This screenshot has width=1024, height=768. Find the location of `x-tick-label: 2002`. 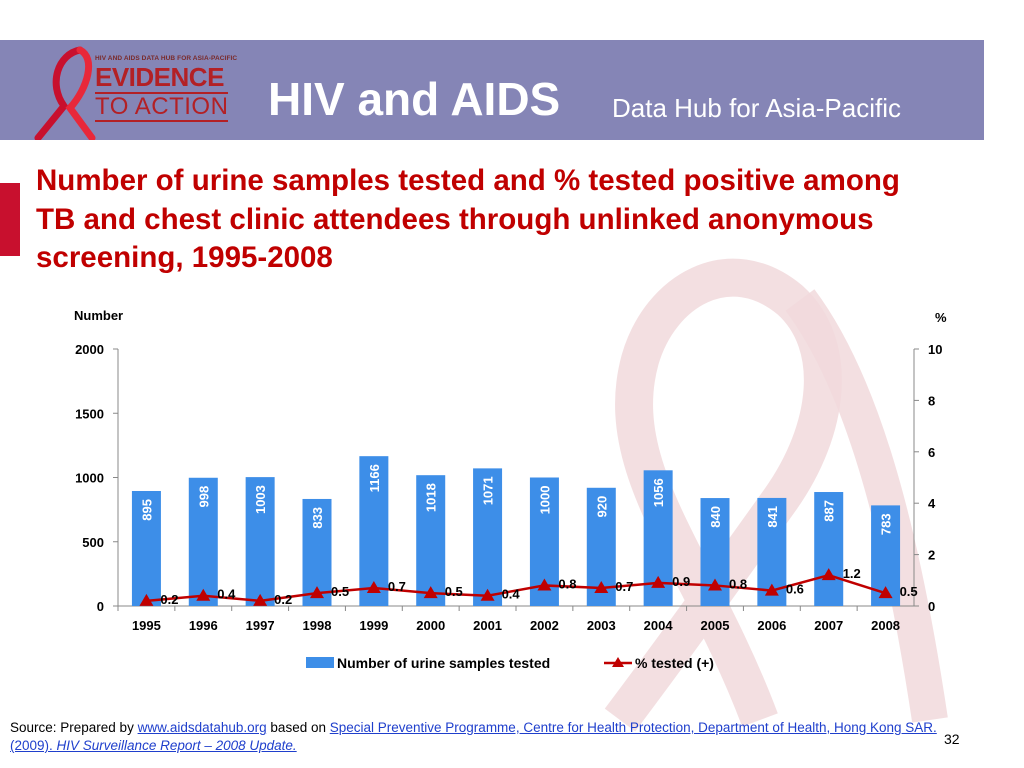

x-tick-label: 2002 is located at coordinates (544, 625).